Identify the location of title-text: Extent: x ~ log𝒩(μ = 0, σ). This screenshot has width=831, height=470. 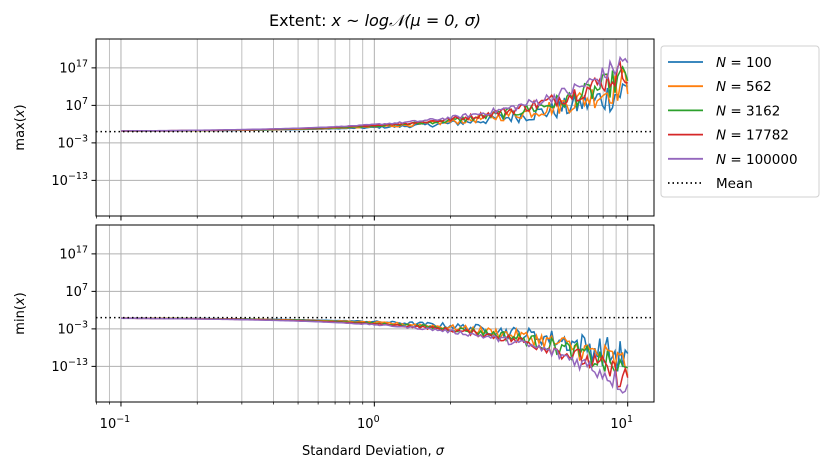
(375, 20).